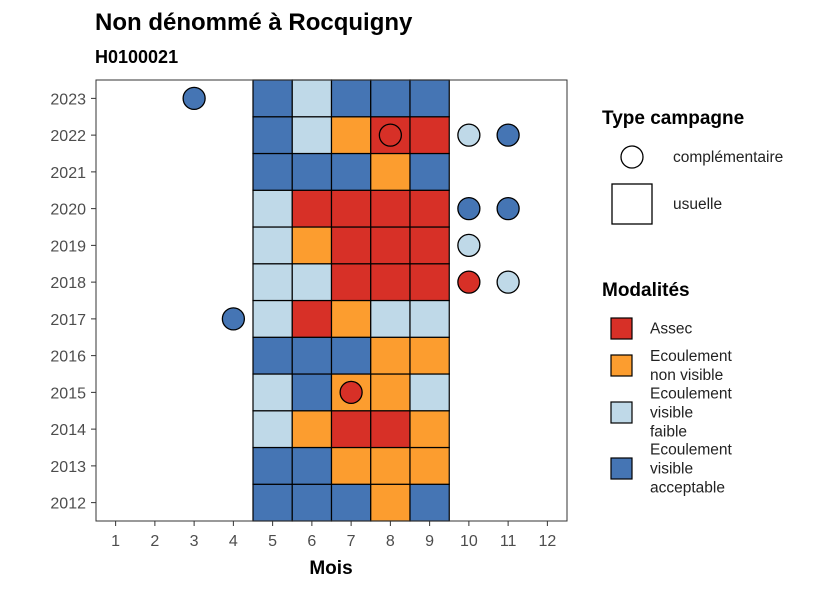  What do you see at coordinates (691, 469) in the screenshot?
I see `legend-label-visible_acceptable: Ecoulement visible acceptable` at bounding box center [691, 469].